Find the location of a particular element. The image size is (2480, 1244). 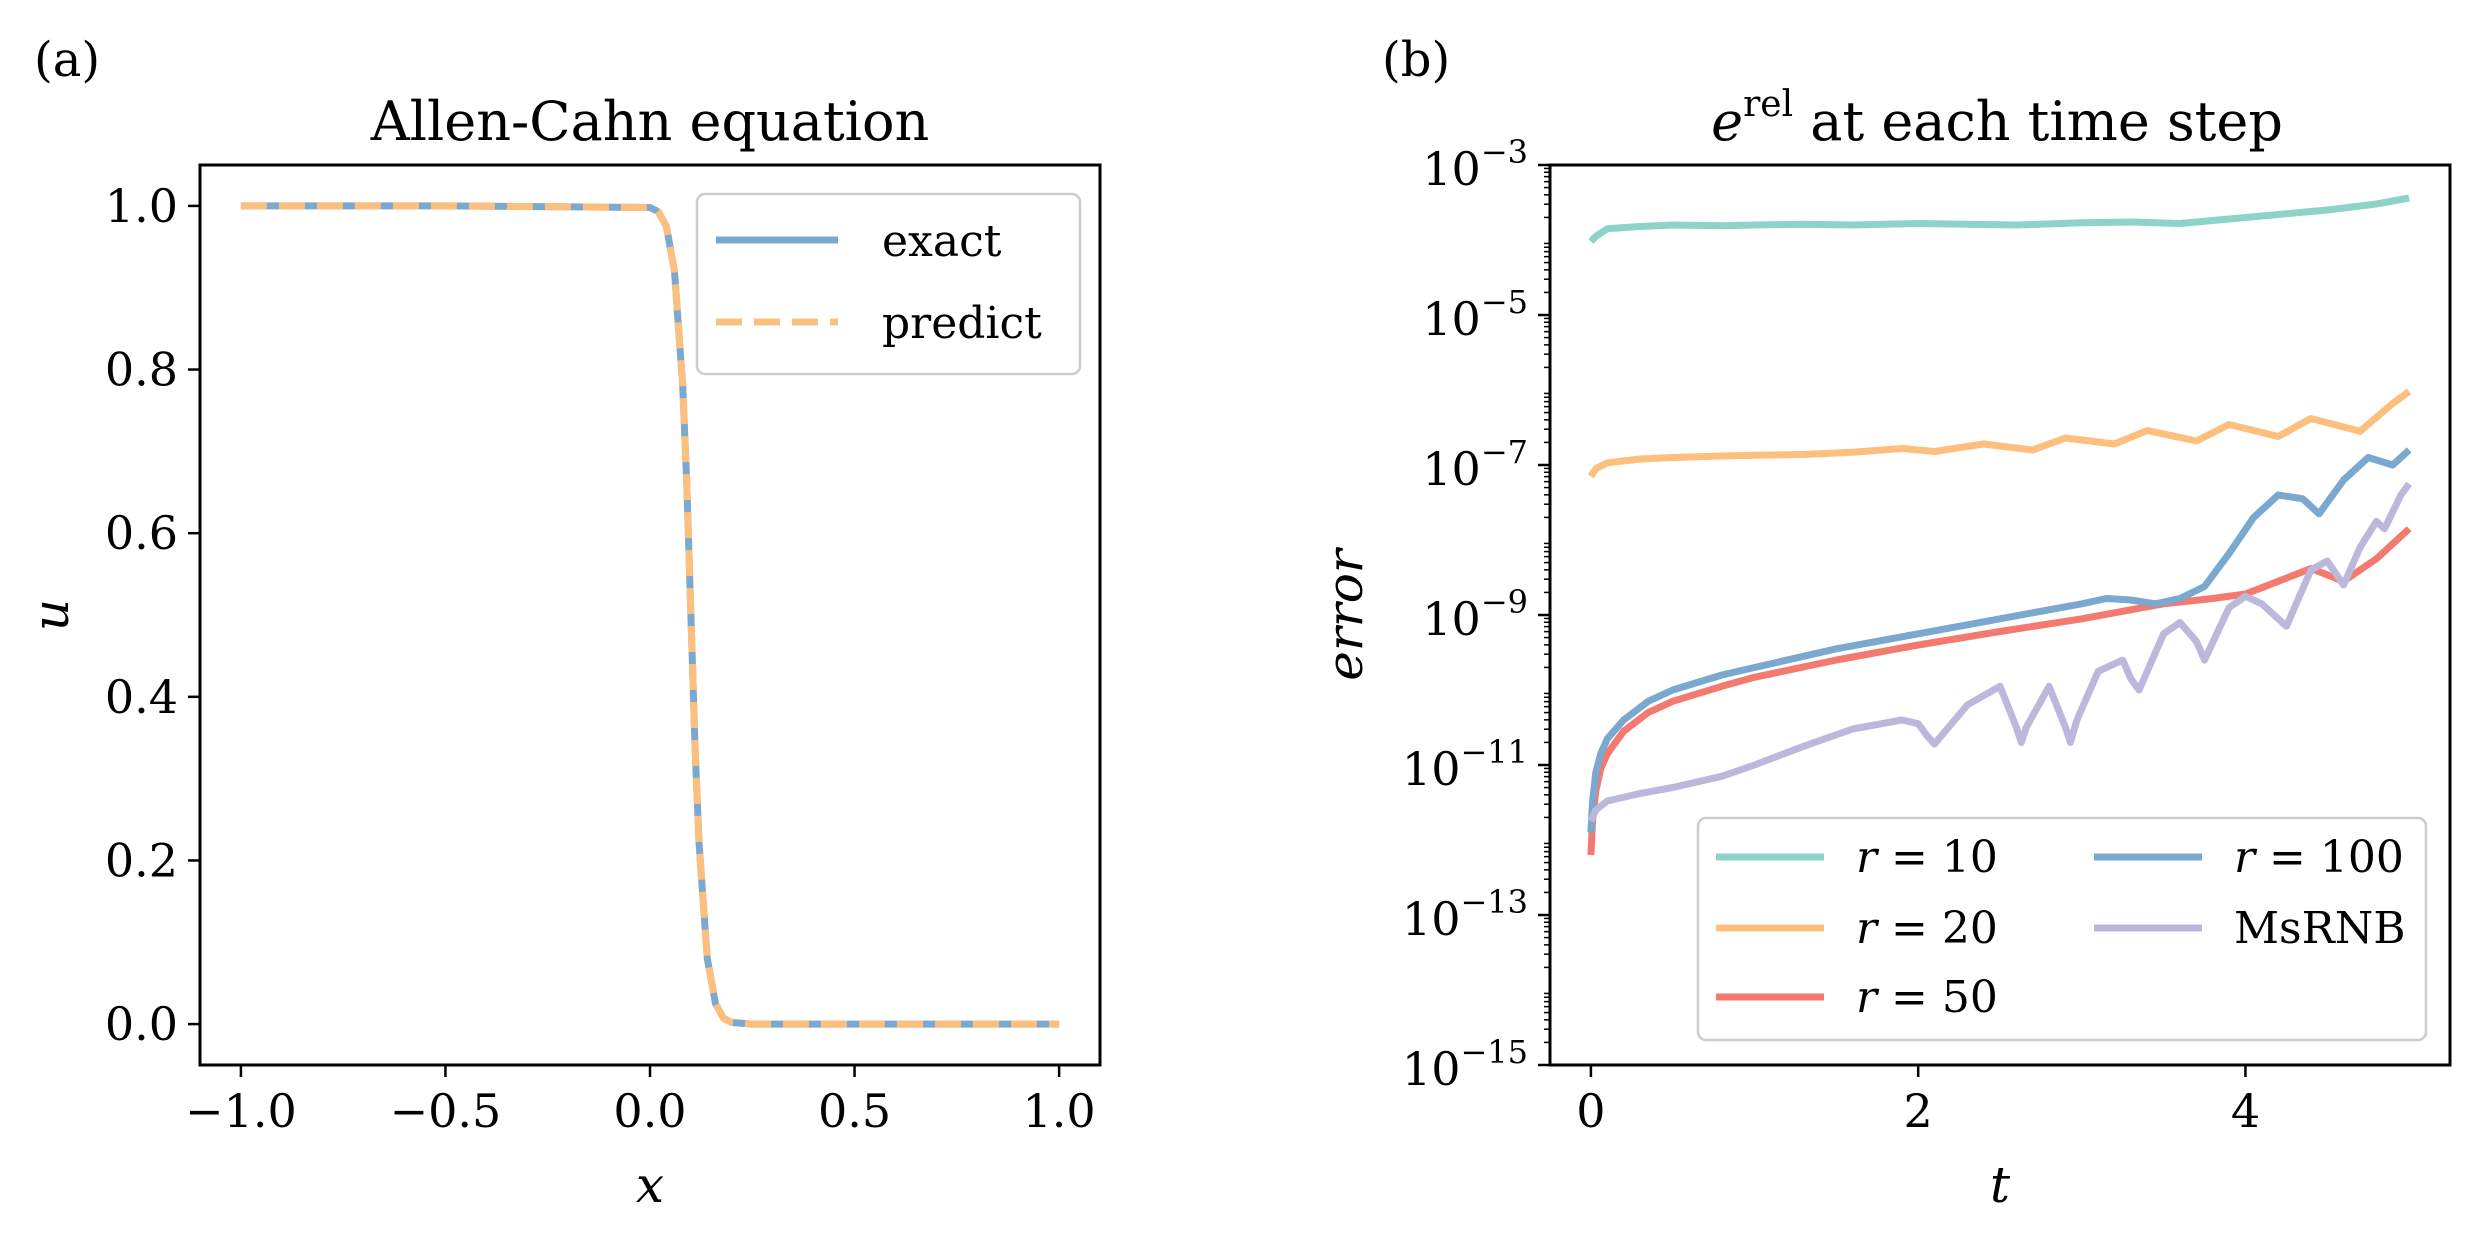

panel-label-b: (b) is located at coordinates (1416, 60).